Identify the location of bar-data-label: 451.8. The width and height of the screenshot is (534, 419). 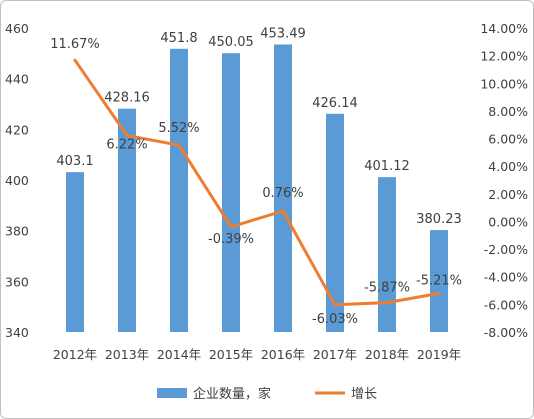
(178, 38).